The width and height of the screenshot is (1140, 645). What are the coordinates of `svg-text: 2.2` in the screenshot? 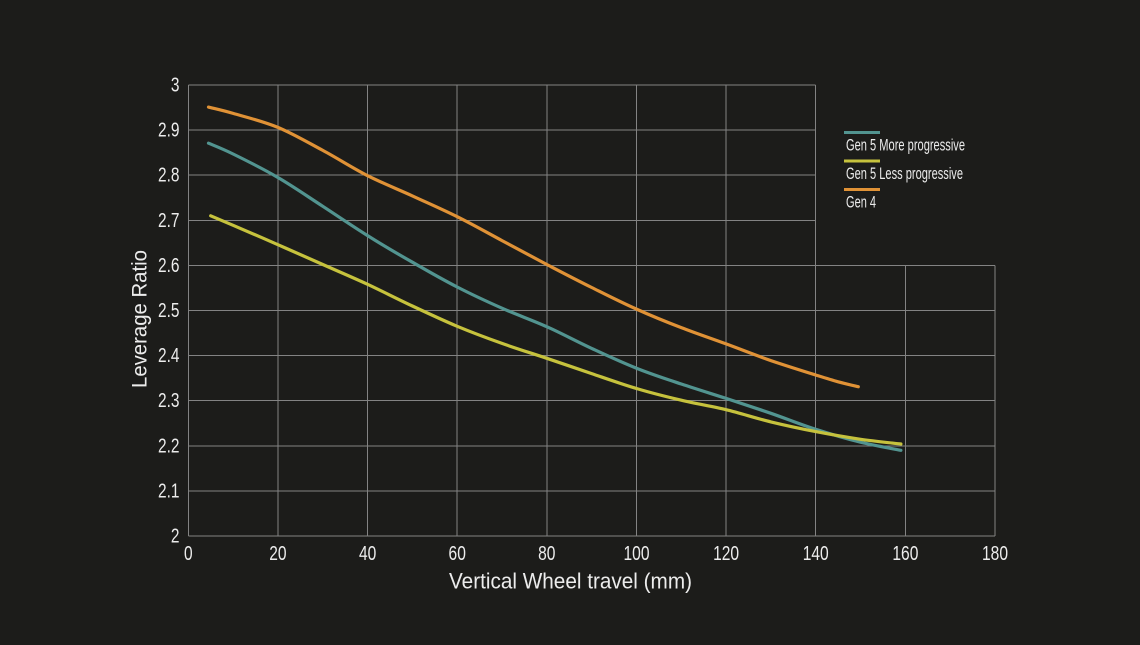 It's located at (169, 446).